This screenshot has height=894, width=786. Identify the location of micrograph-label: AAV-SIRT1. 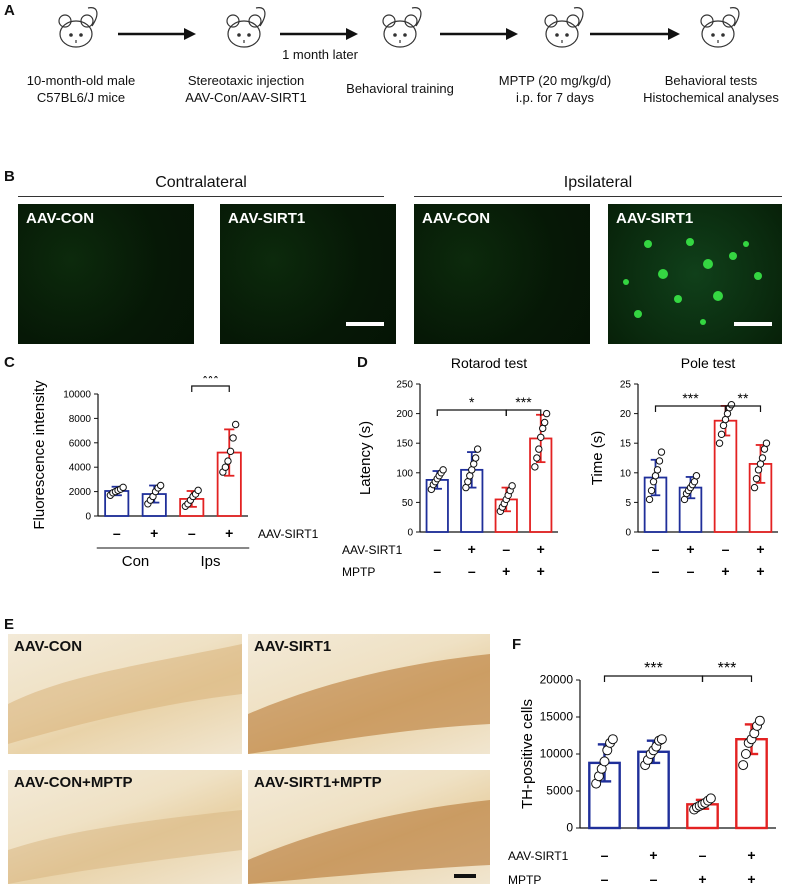
(267, 218).